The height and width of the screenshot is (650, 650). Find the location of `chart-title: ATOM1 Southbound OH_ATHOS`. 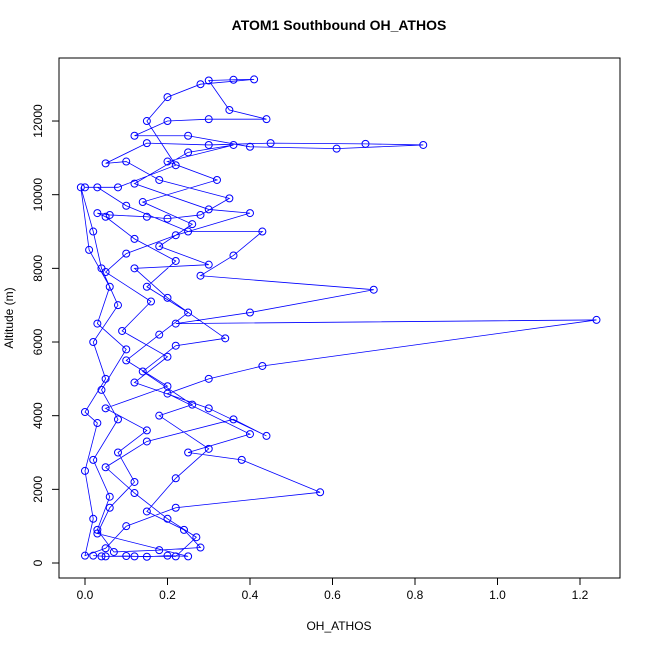

chart-title: ATOM1 Southbound OH_ATHOS is located at coordinates (339, 25).